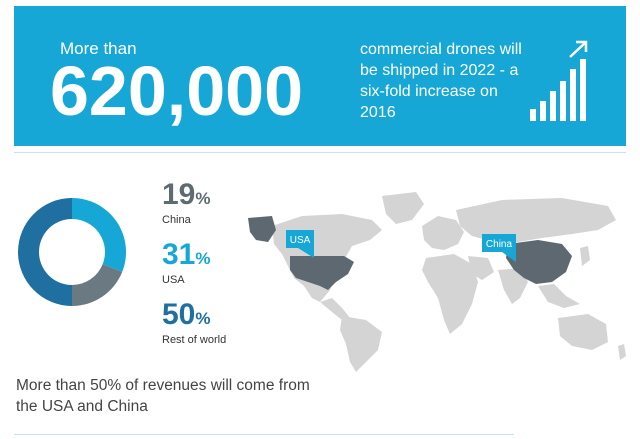  Describe the element at coordinates (186, 314) in the screenshot. I see `stat-row-value: 50%` at that location.